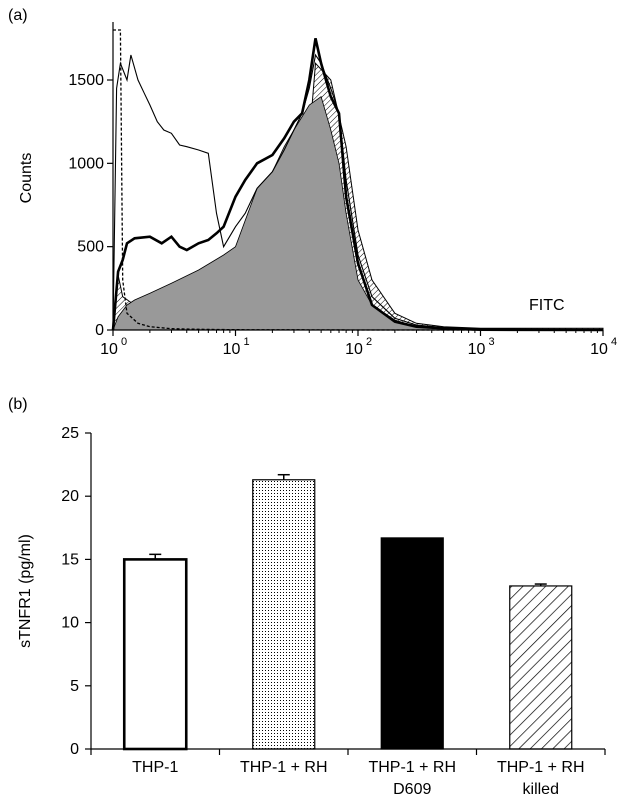 Image resolution: width=629 pixels, height=807 pixels. Describe the element at coordinates (90, 247) in the screenshot. I see `panel-a-y-tick-label: 500` at that location.